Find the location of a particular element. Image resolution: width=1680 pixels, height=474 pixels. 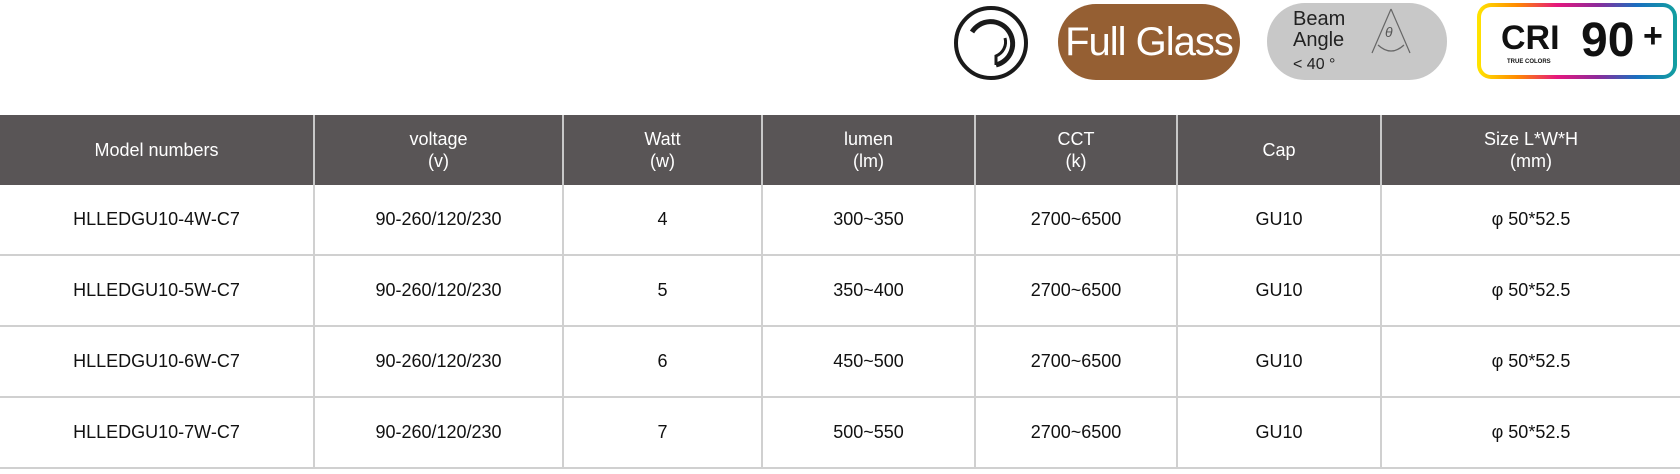

column-header: CCT (k) is located at coordinates (1075, 150).